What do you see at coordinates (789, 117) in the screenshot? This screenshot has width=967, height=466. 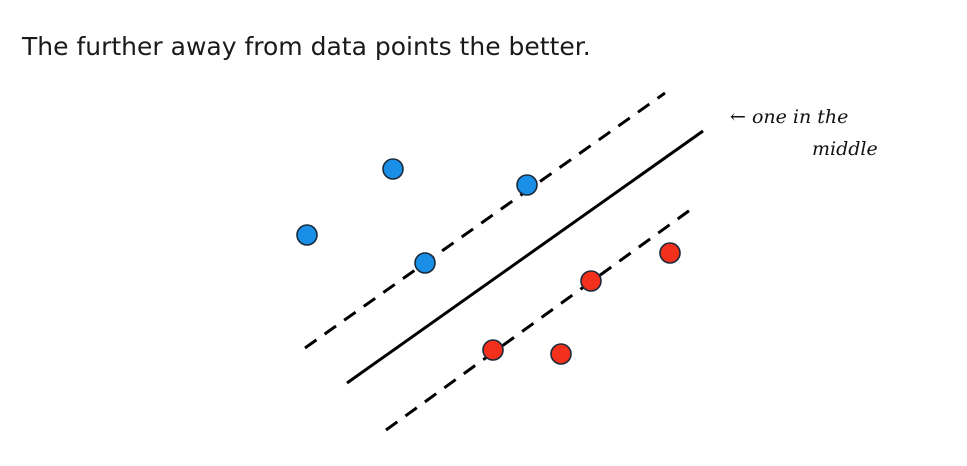 I see `annotation-line-1: ← one in the` at bounding box center [789, 117].